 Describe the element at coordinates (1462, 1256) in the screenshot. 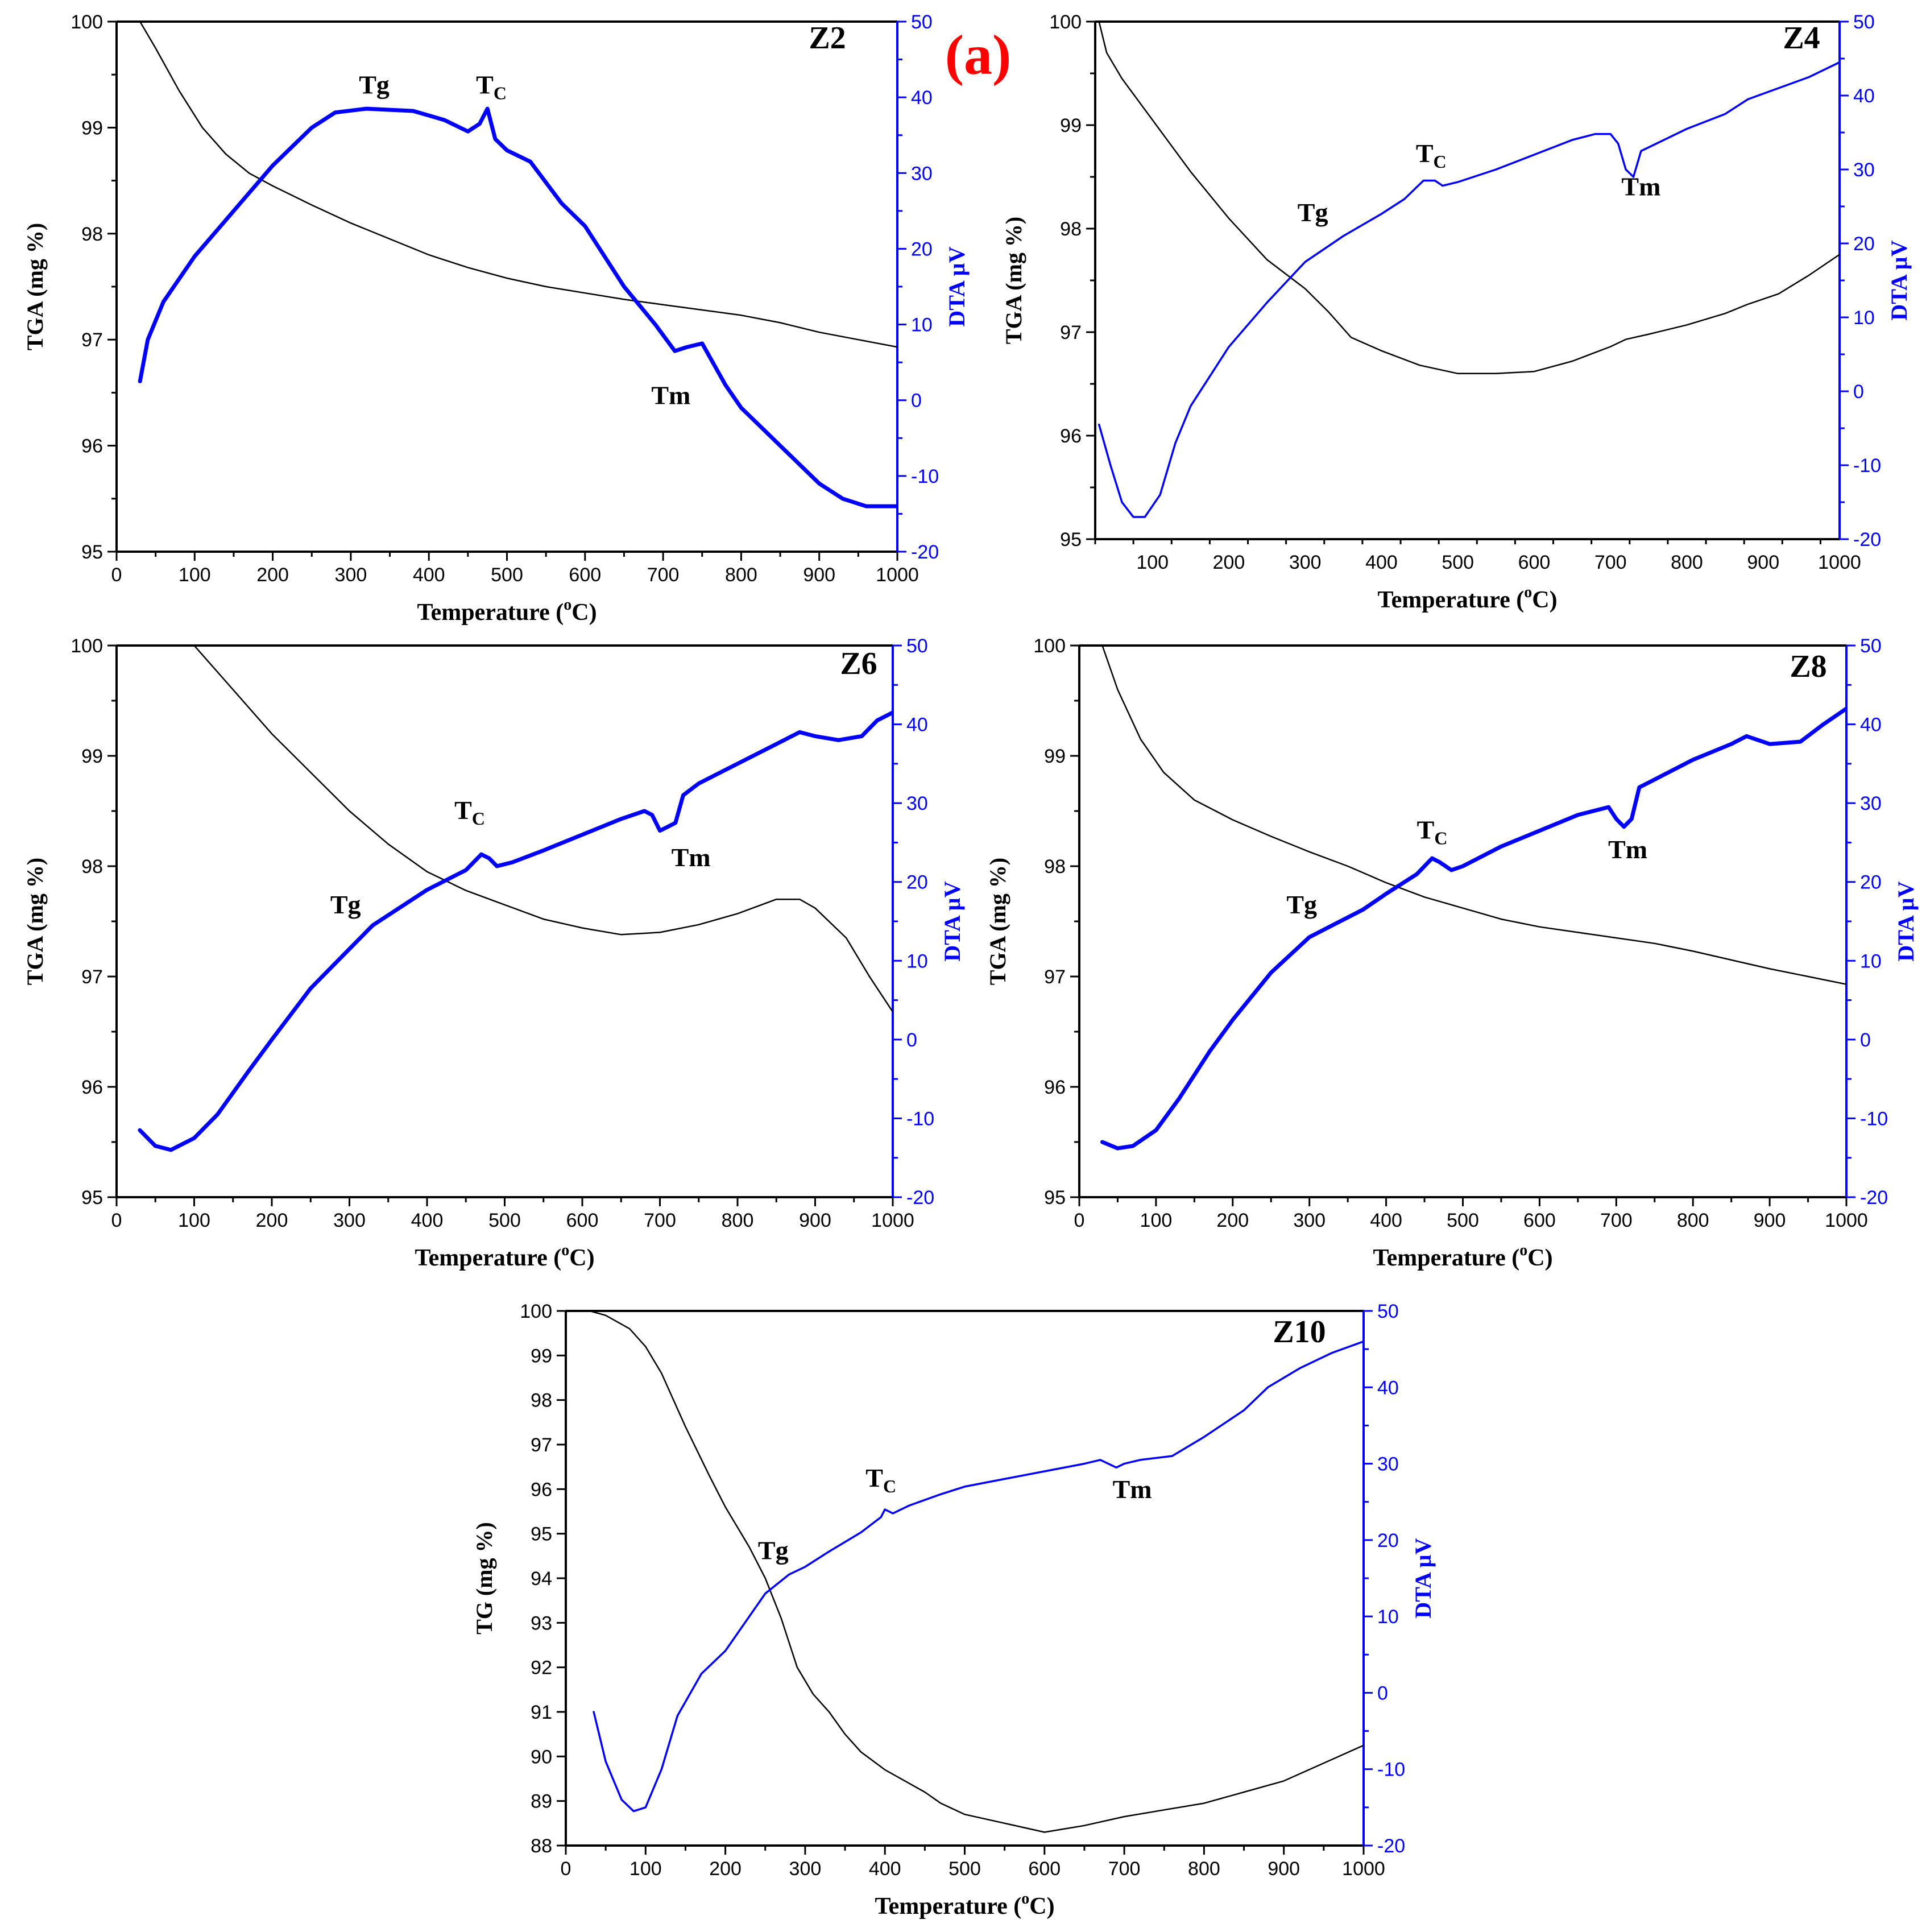

I see `x-axis-title: Temperature (oC)` at that location.